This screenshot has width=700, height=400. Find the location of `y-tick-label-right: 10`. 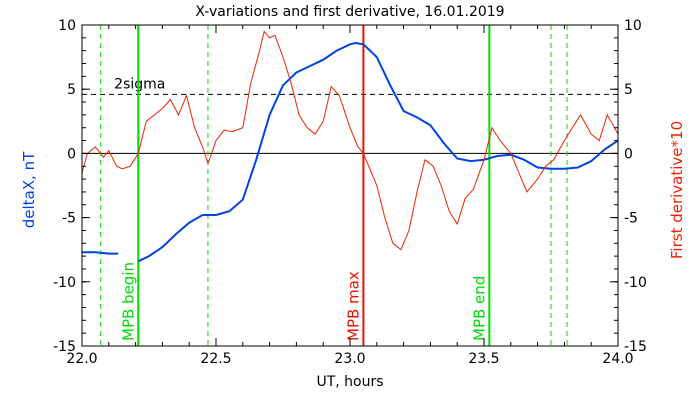

y-tick-label-right: 10 is located at coordinates (633, 26).